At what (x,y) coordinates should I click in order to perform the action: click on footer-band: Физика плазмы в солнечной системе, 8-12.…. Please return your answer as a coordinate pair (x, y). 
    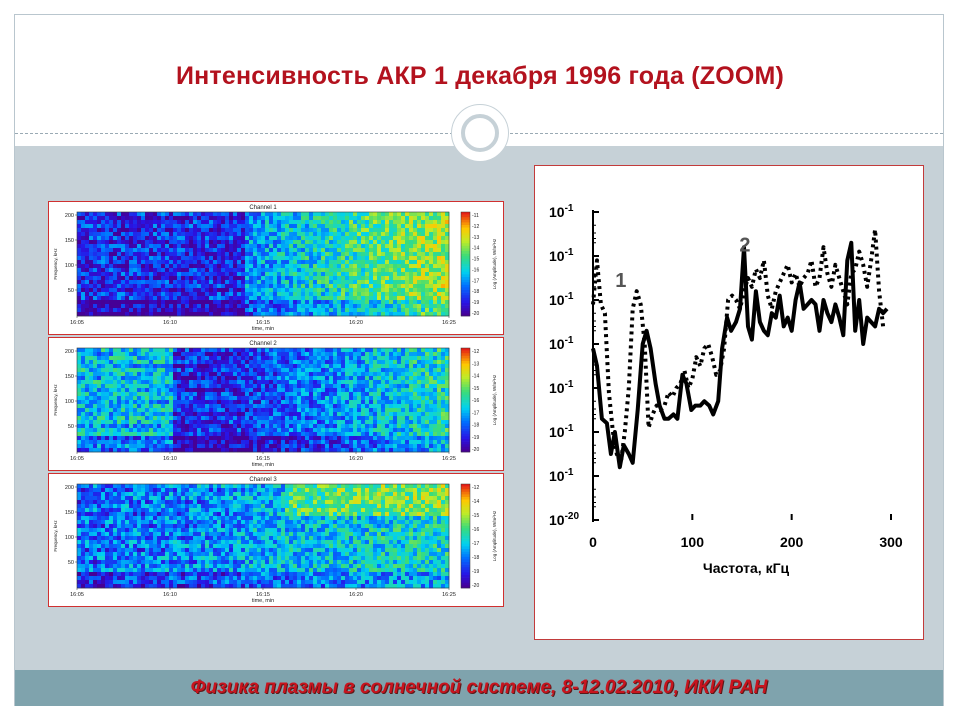
    Looking at the image, I should click on (479, 688).